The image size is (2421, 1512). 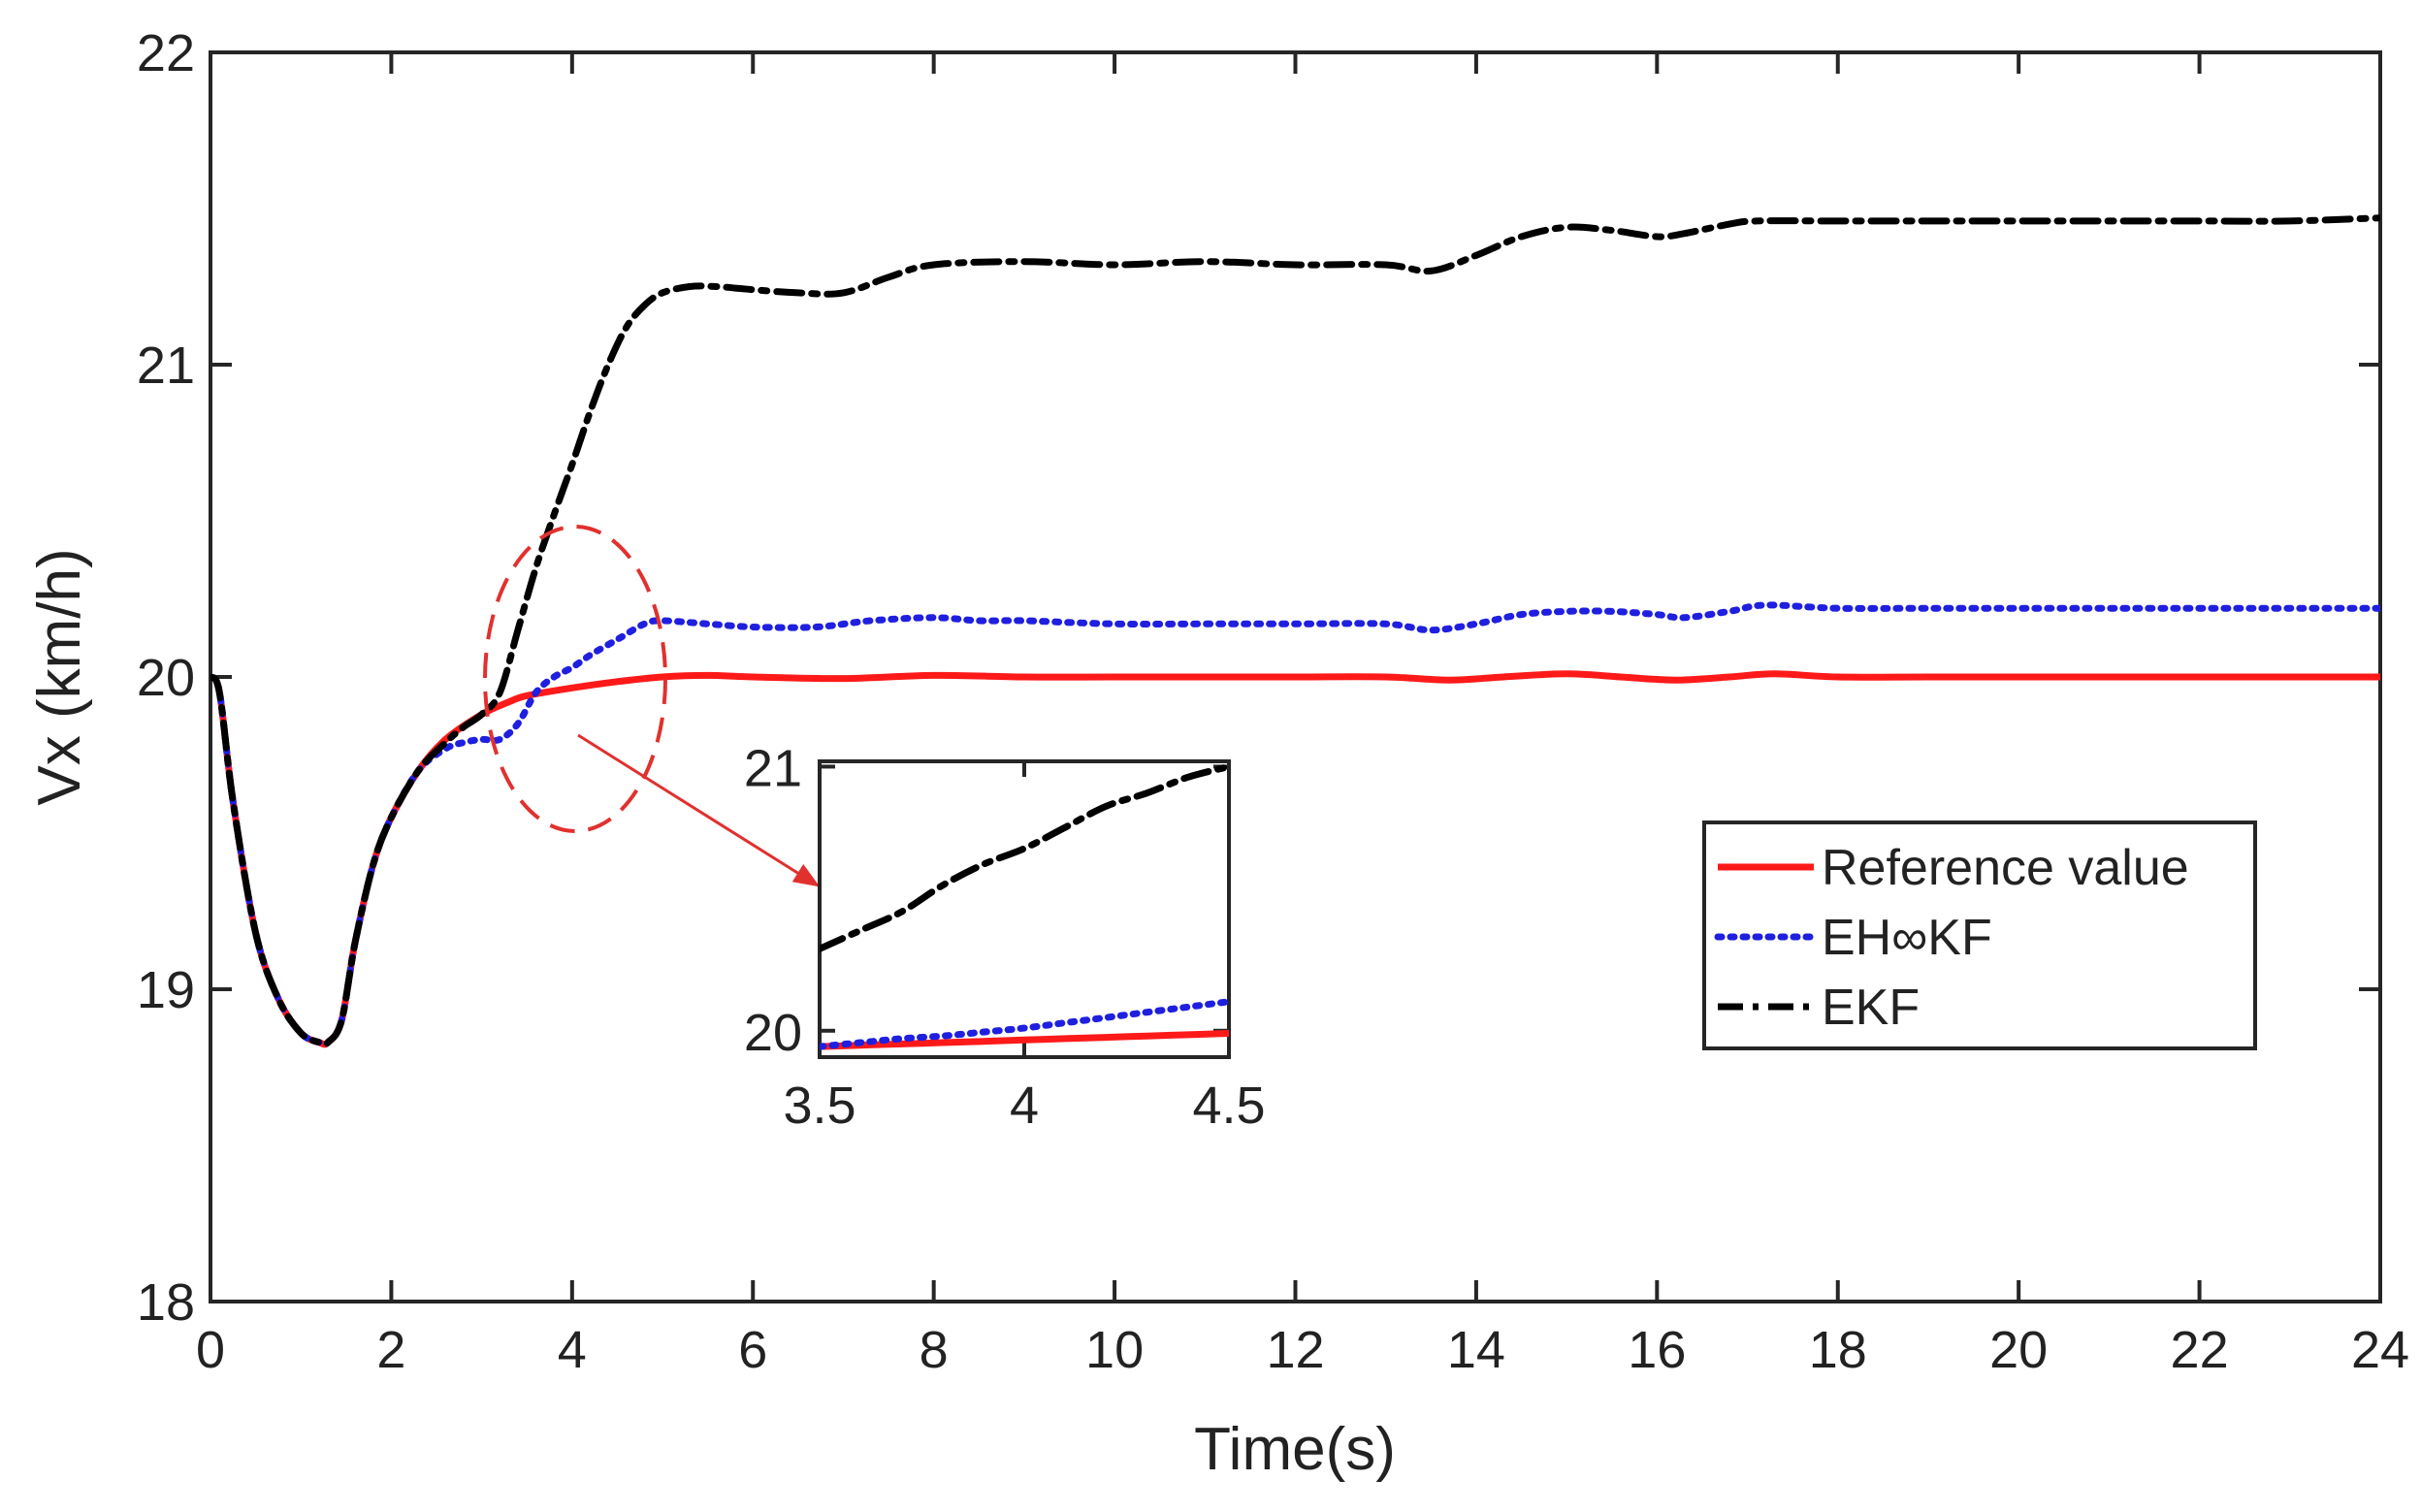 I want to click on zoom-region-circle, so click(x=575, y=679).